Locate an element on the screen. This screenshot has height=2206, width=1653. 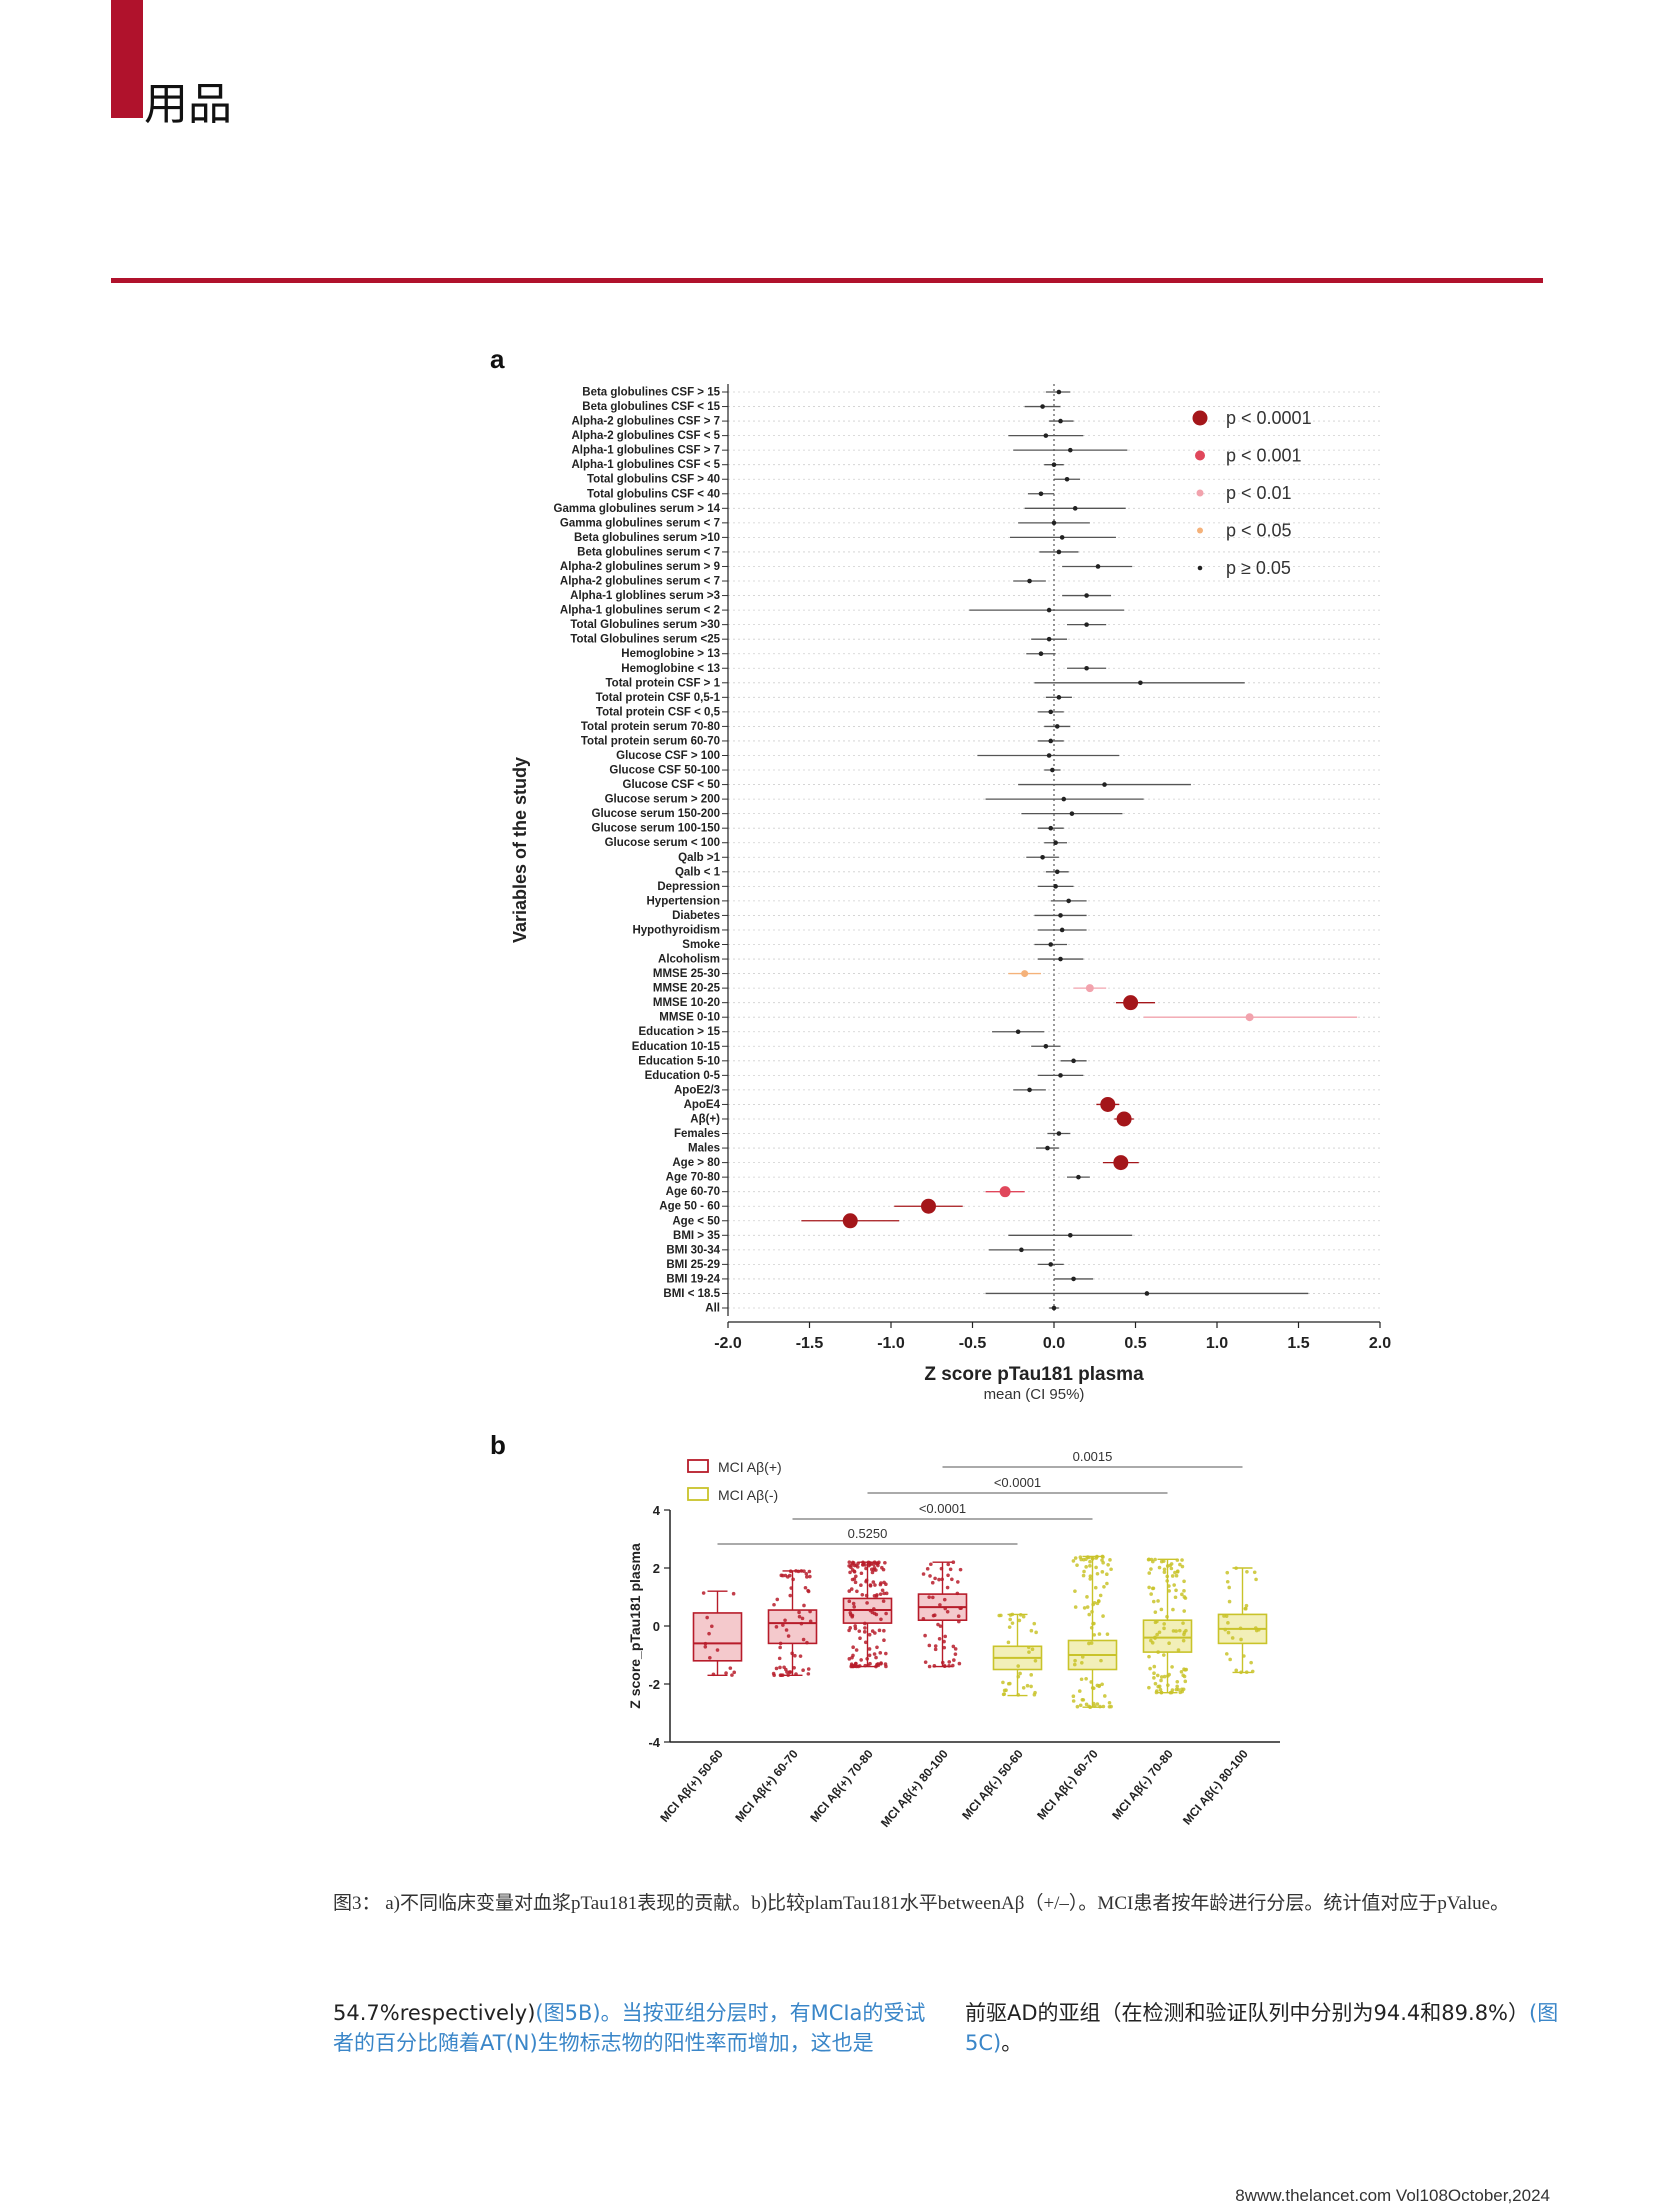
row-label: Gamma globulines serum < 7 is located at coordinates (640, 523).